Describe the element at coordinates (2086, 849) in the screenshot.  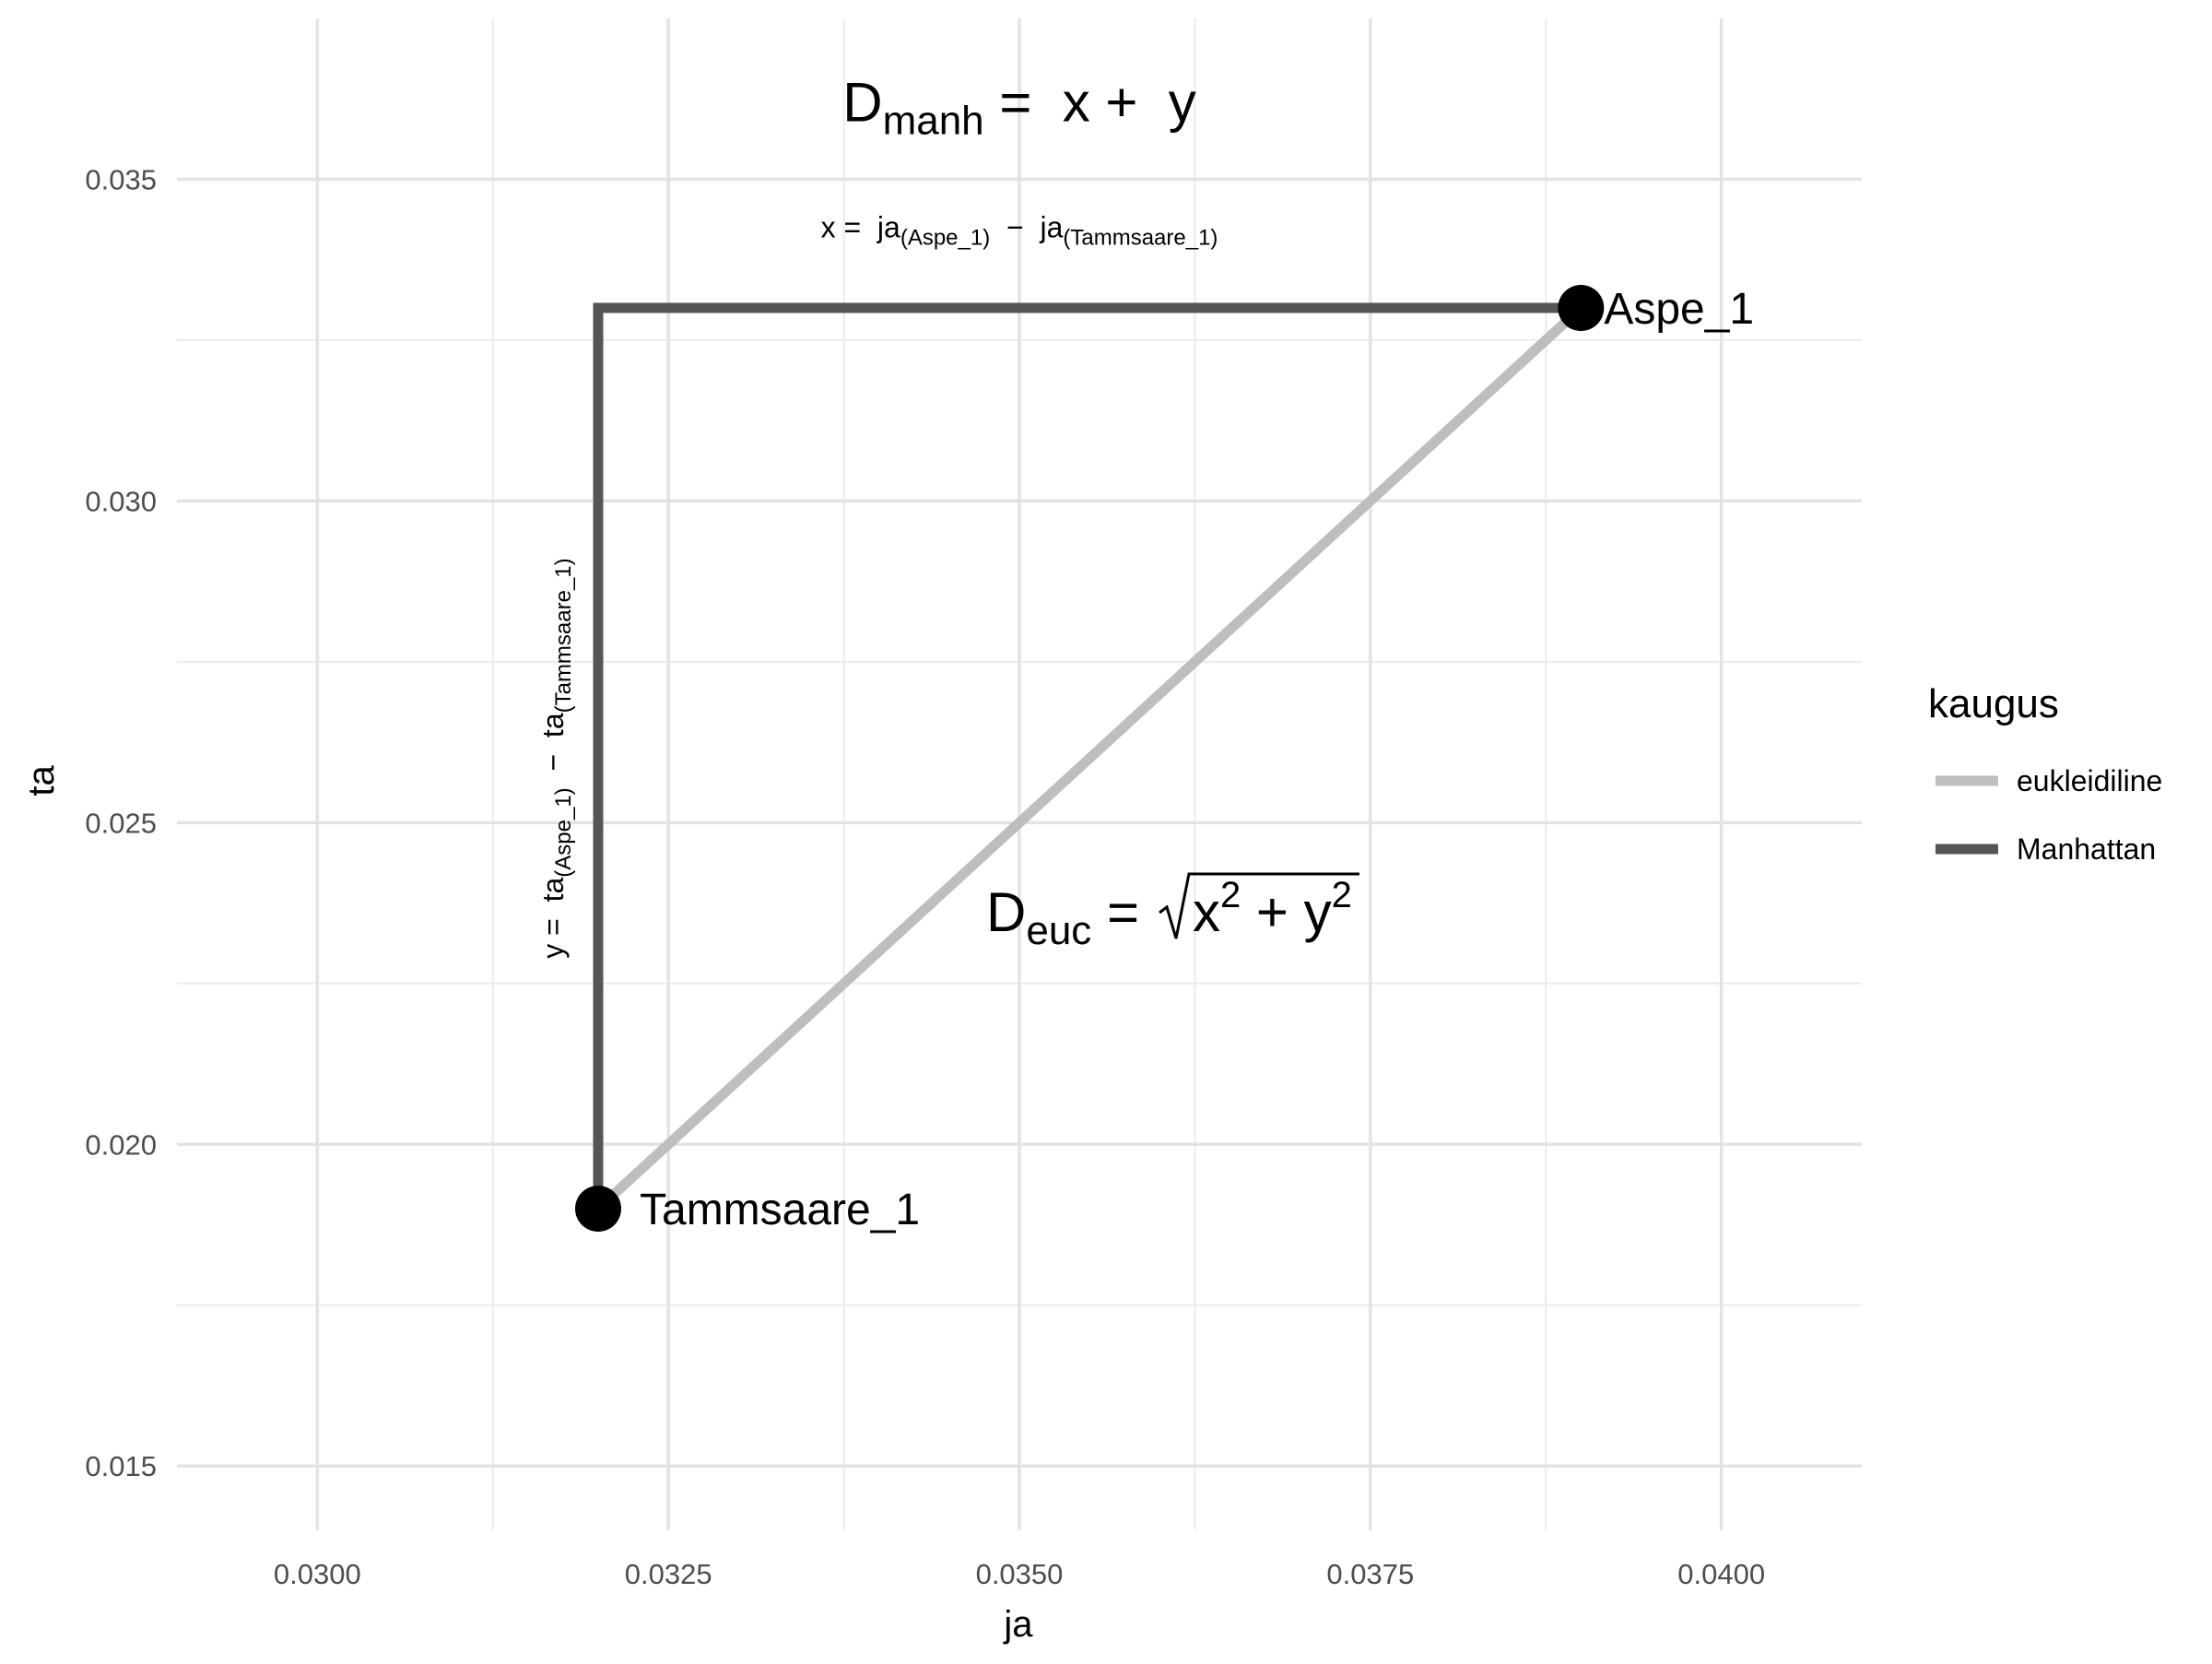
I see `legend-label: Manhattan` at that location.